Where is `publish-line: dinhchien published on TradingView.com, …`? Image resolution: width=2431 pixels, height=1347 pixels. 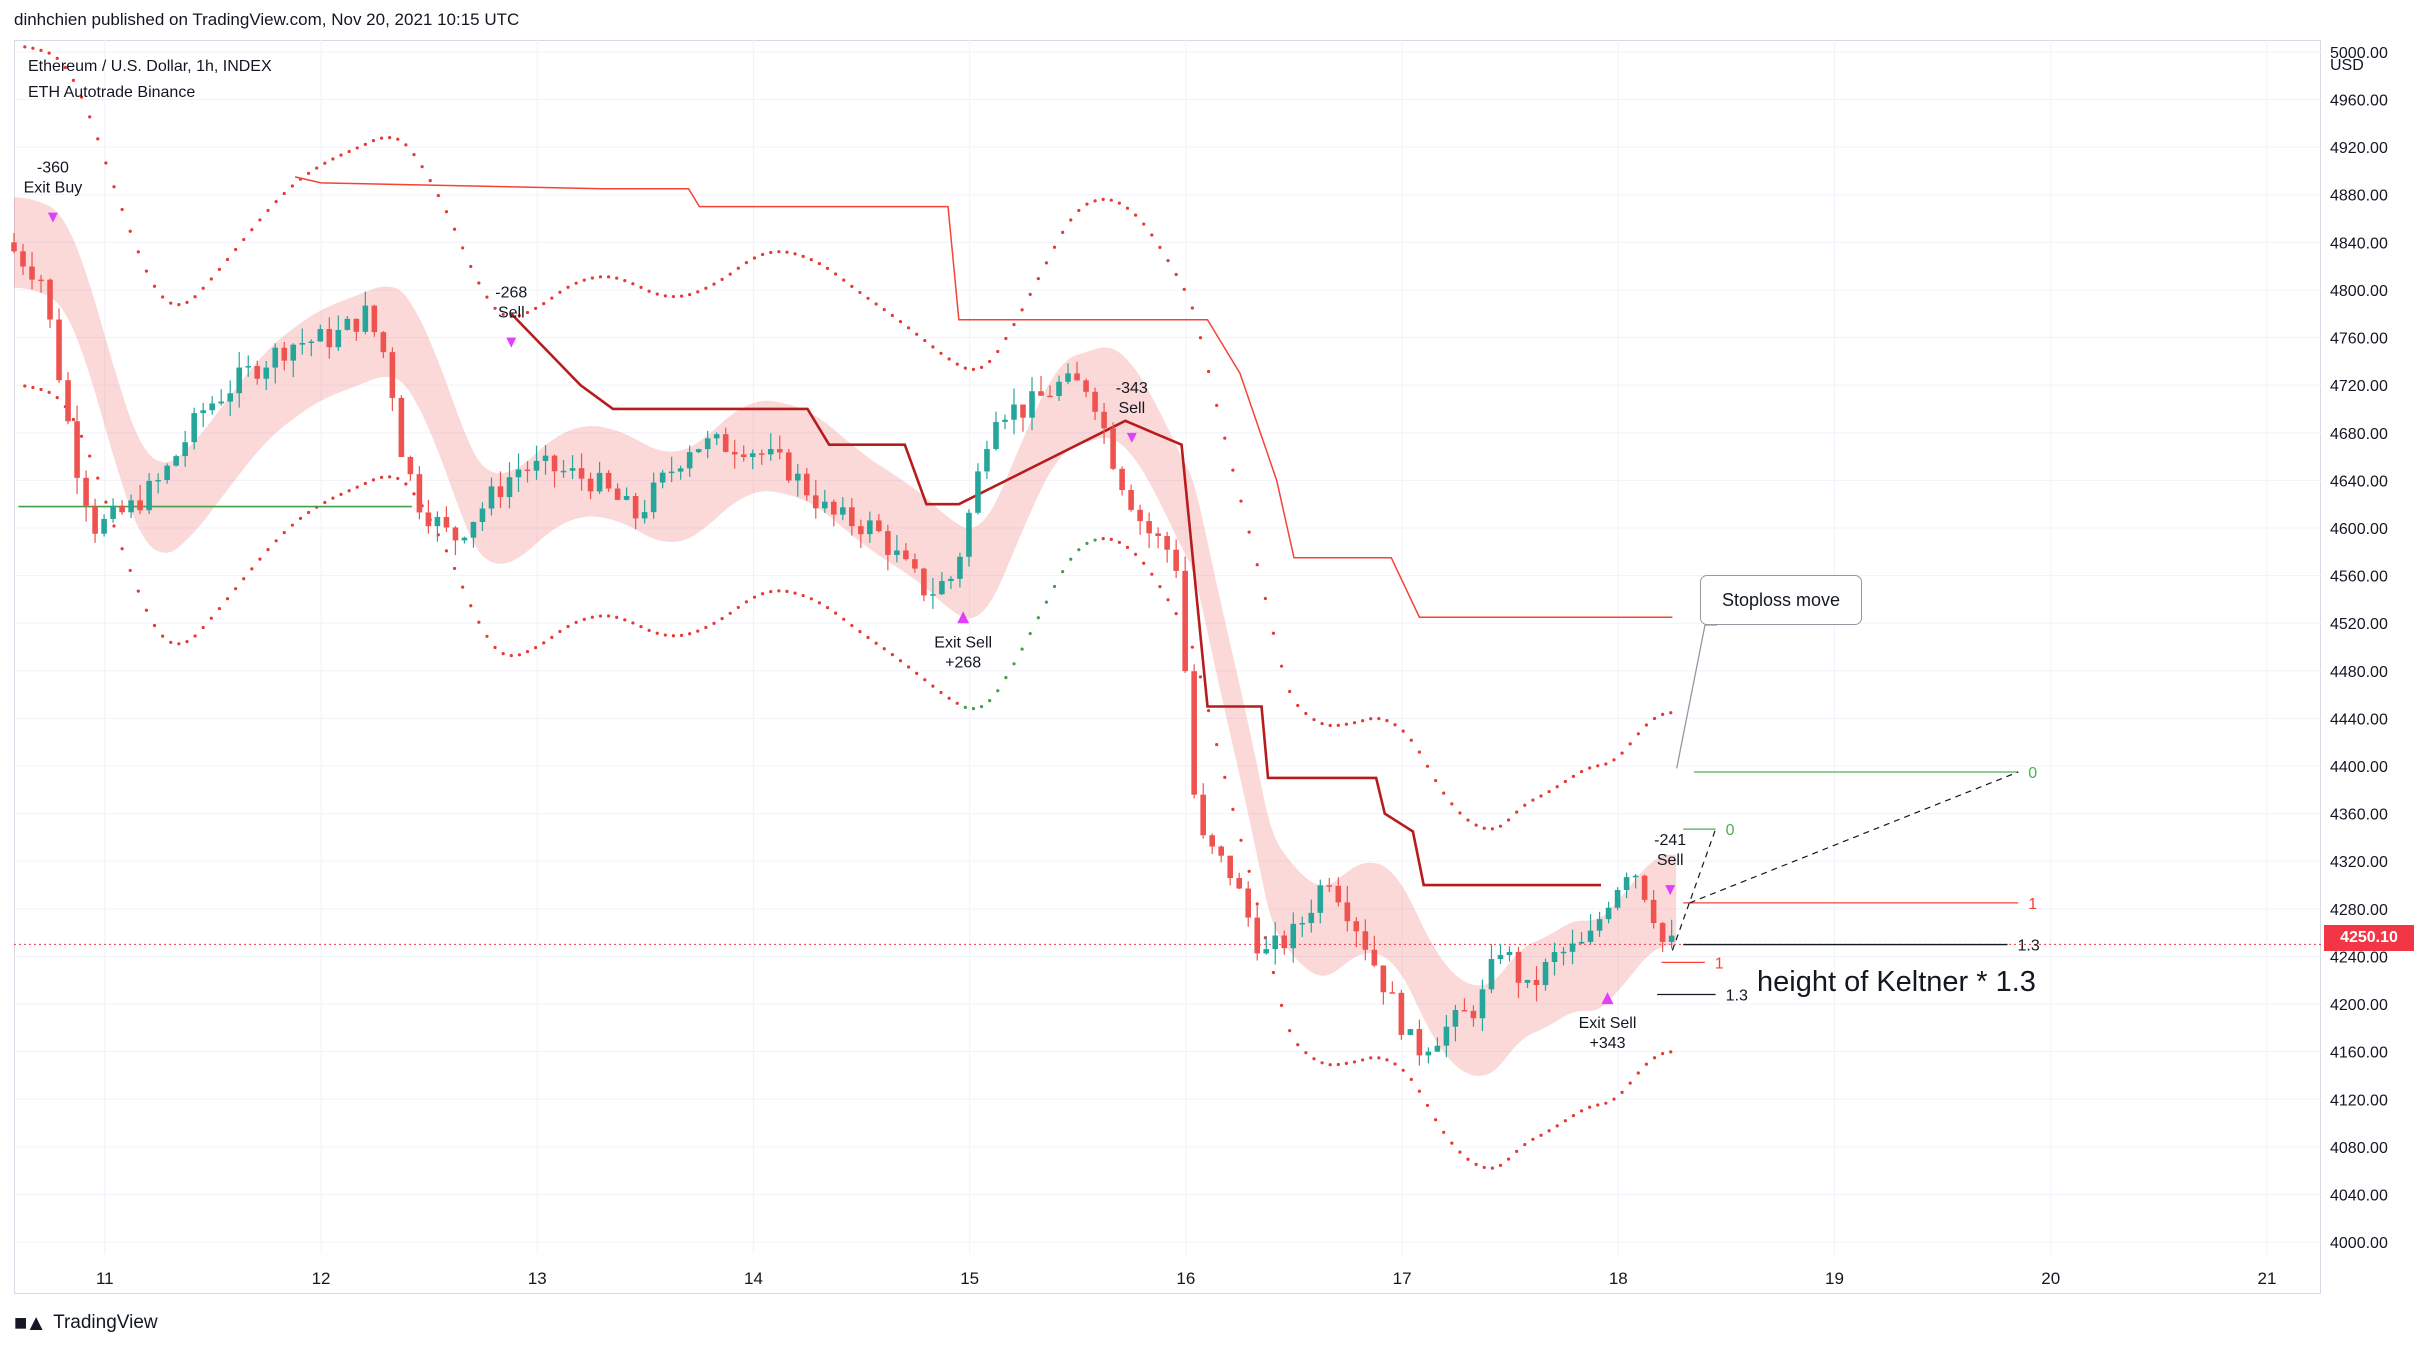
publish-line: dinhchien published on TradingView.com, … is located at coordinates (267, 19).